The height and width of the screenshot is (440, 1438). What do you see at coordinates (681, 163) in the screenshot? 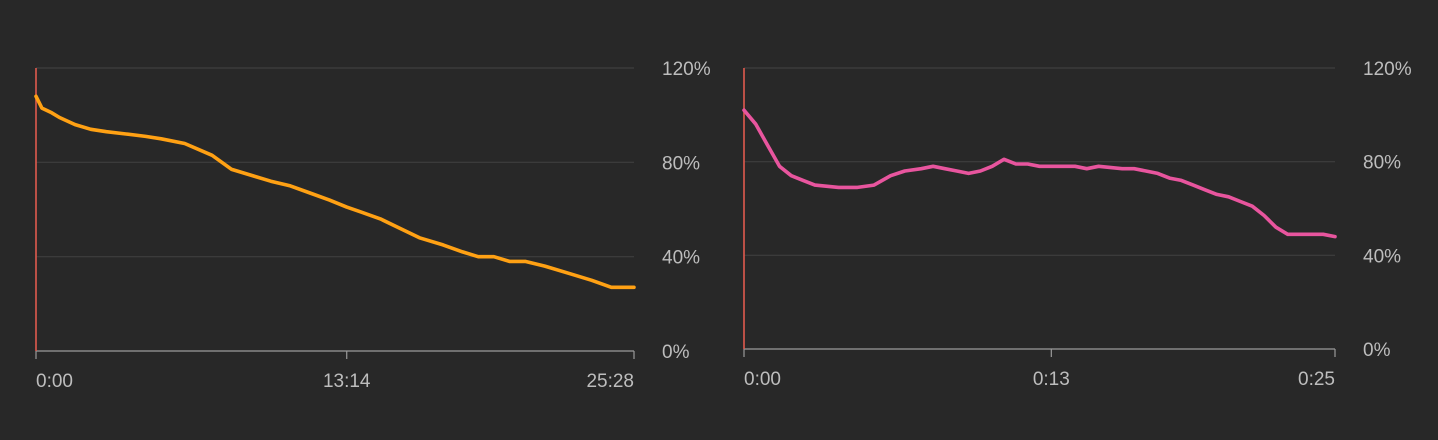
I see `chart-1-y-tick-label: 80%` at bounding box center [681, 163].